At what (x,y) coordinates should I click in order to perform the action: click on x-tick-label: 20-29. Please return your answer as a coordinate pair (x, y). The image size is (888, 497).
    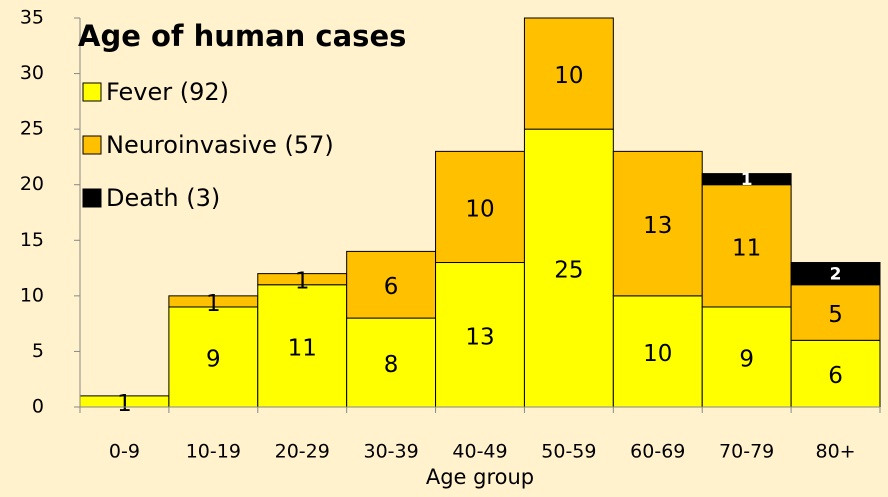
    Looking at the image, I should click on (302, 452).